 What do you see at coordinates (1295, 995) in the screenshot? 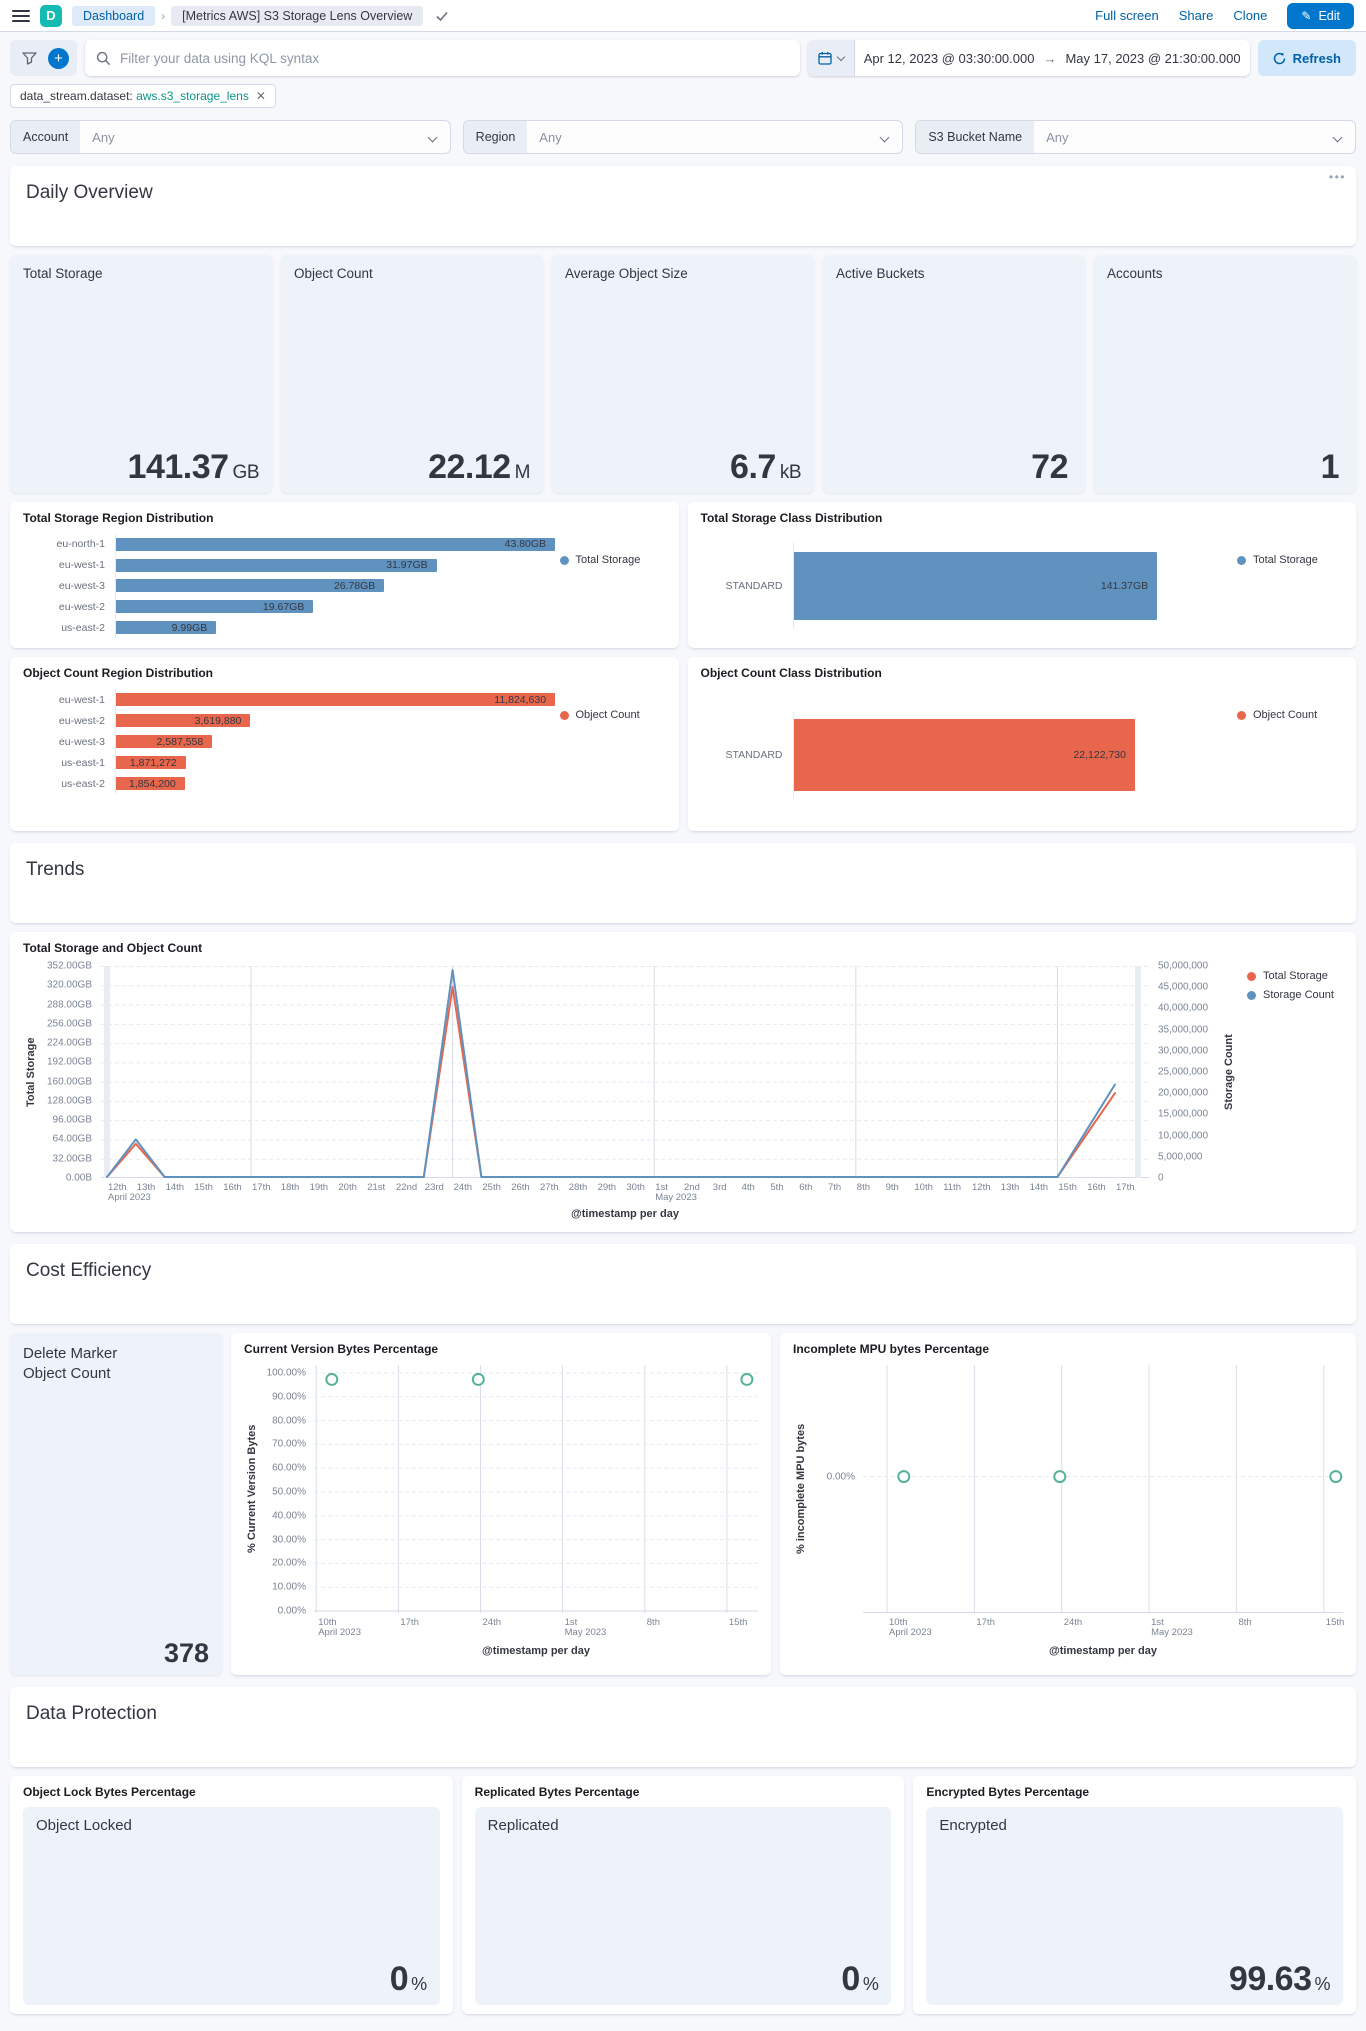
I see `legend-item: Storage Count` at bounding box center [1295, 995].